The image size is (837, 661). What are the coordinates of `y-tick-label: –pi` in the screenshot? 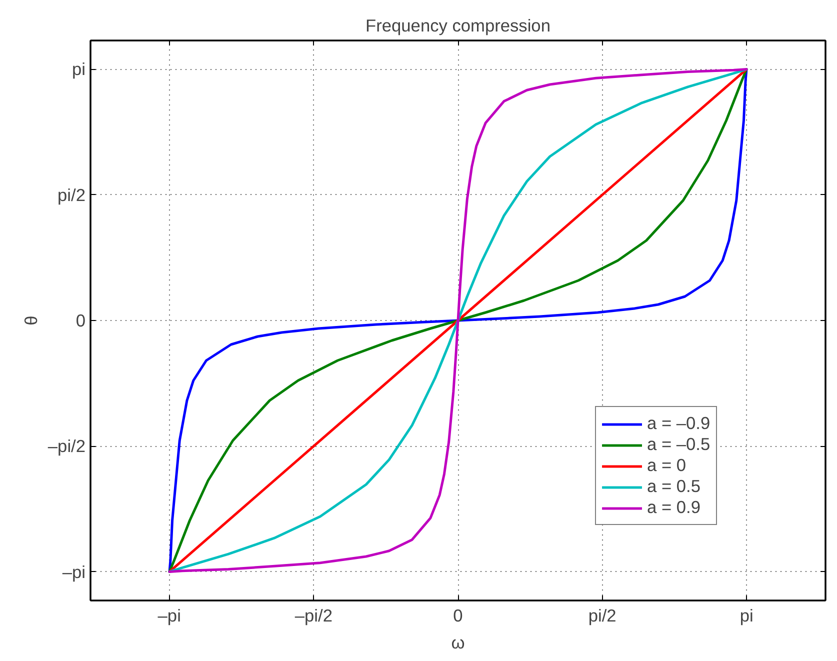 It's located at (74, 572).